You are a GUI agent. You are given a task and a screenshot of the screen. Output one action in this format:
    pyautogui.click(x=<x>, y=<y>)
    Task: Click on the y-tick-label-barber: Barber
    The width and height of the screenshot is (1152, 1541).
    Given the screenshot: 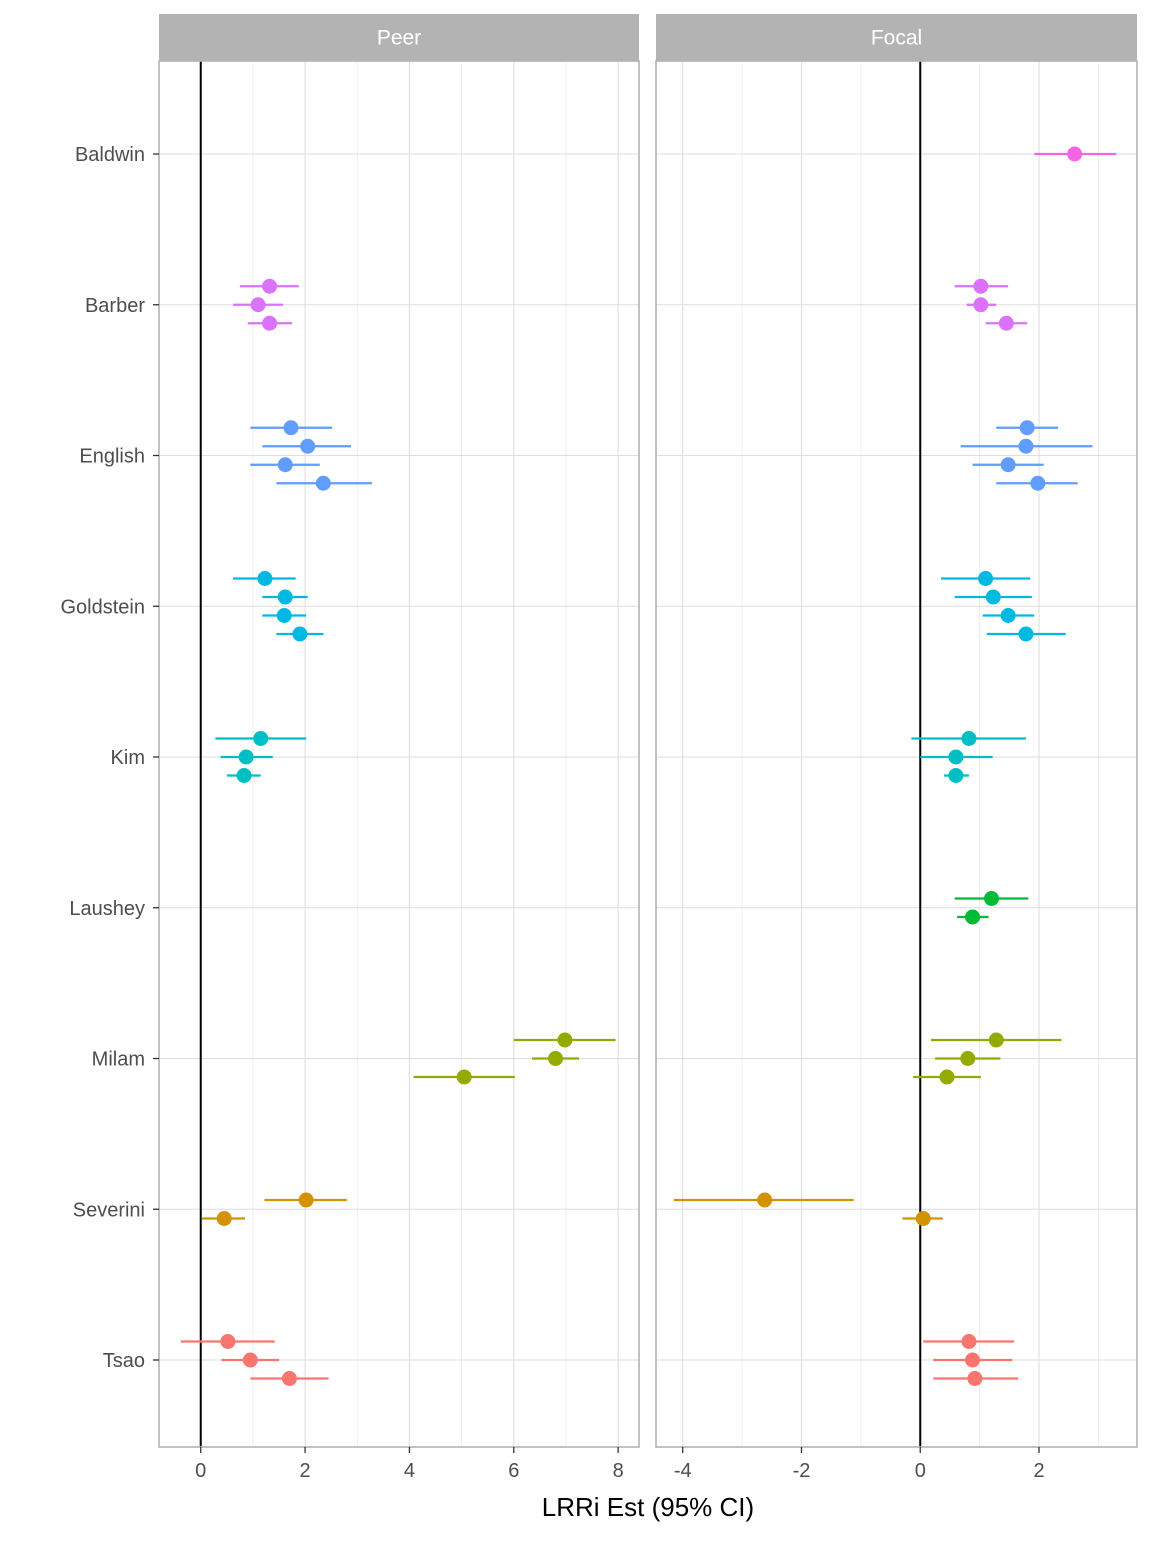 What is the action you would take?
    pyautogui.click(x=115, y=306)
    